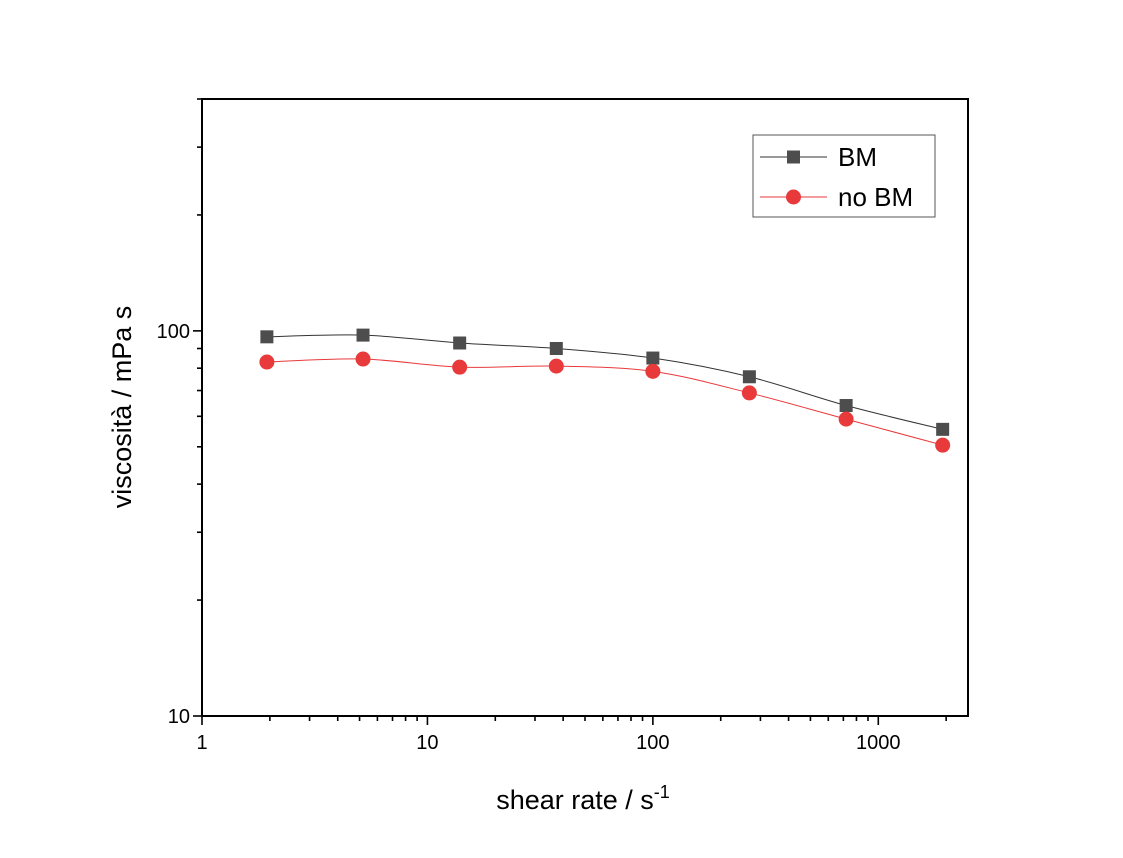  What do you see at coordinates (604, 402) in the screenshot?
I see `series-line-no-bm` at bounding box center [604, 402].